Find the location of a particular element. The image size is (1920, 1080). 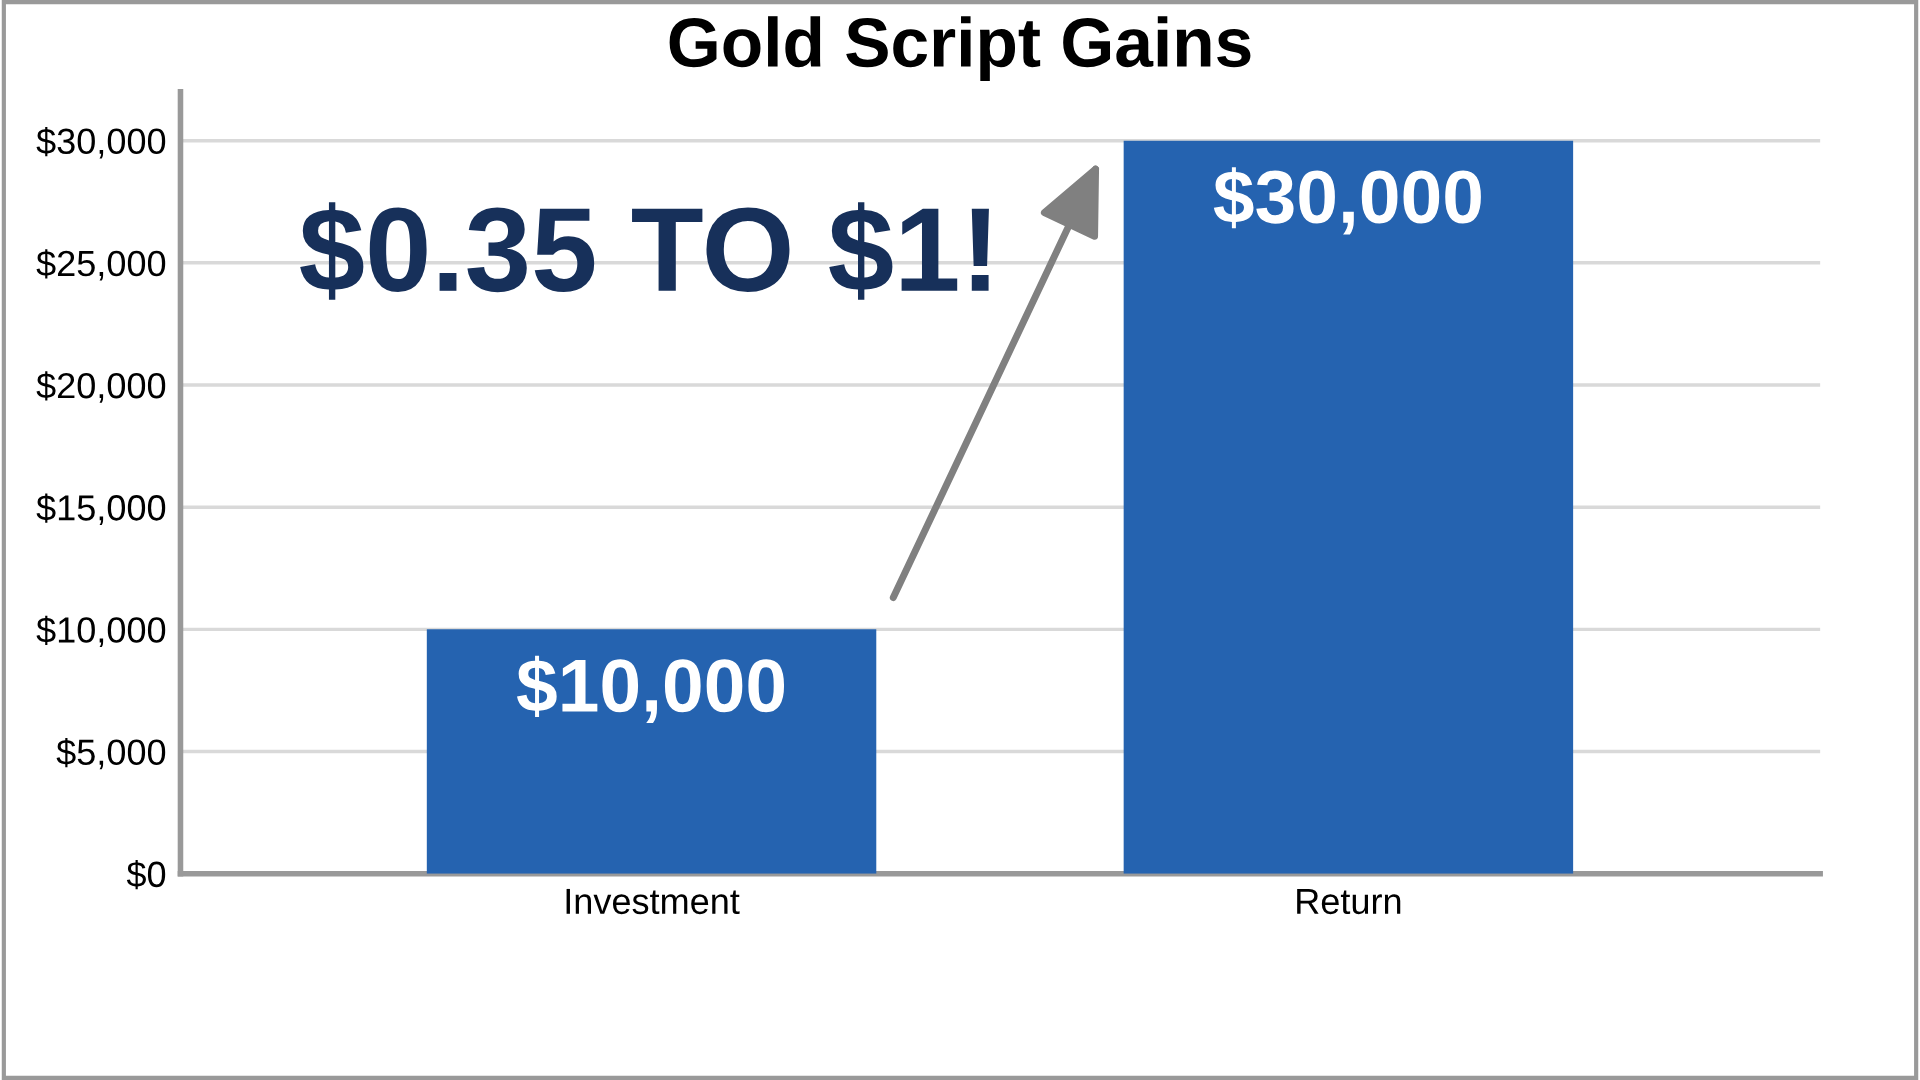

x-tick-label: Return is located at coordinates (1349, 901).